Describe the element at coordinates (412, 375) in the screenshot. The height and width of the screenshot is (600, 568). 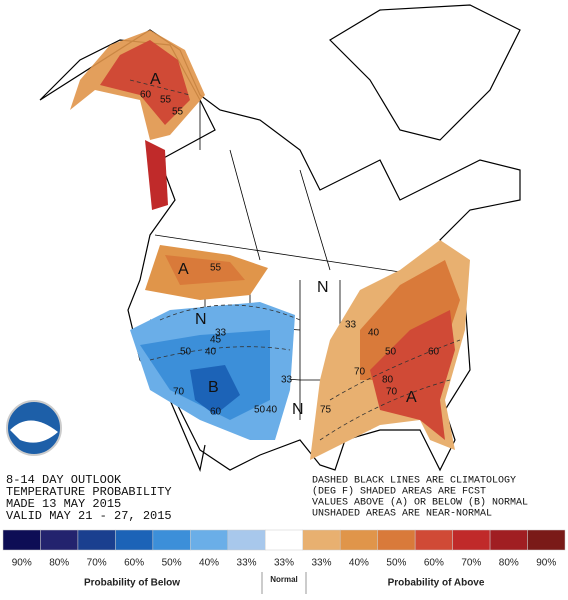
I see `above-east-inner` at that location.